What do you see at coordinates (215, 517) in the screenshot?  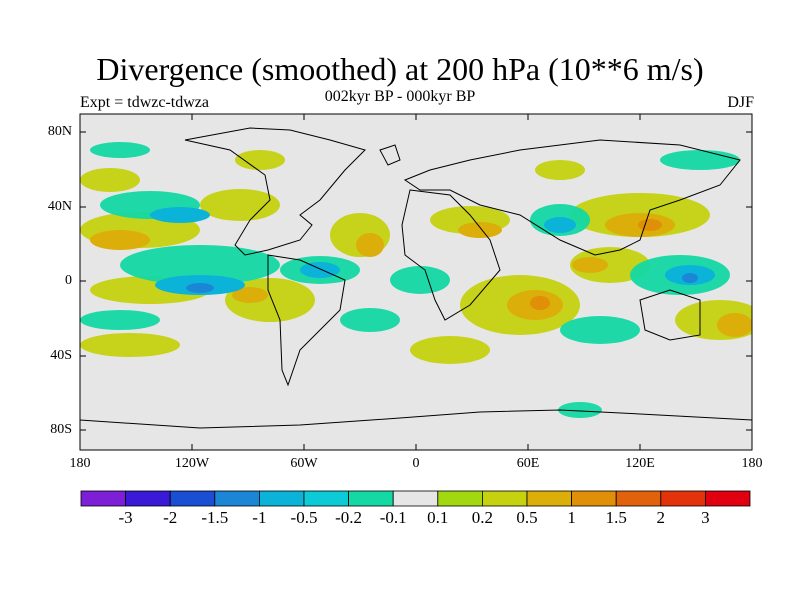 I see `colorbar-label-2: -1.5` at bounding box center [215, 517].